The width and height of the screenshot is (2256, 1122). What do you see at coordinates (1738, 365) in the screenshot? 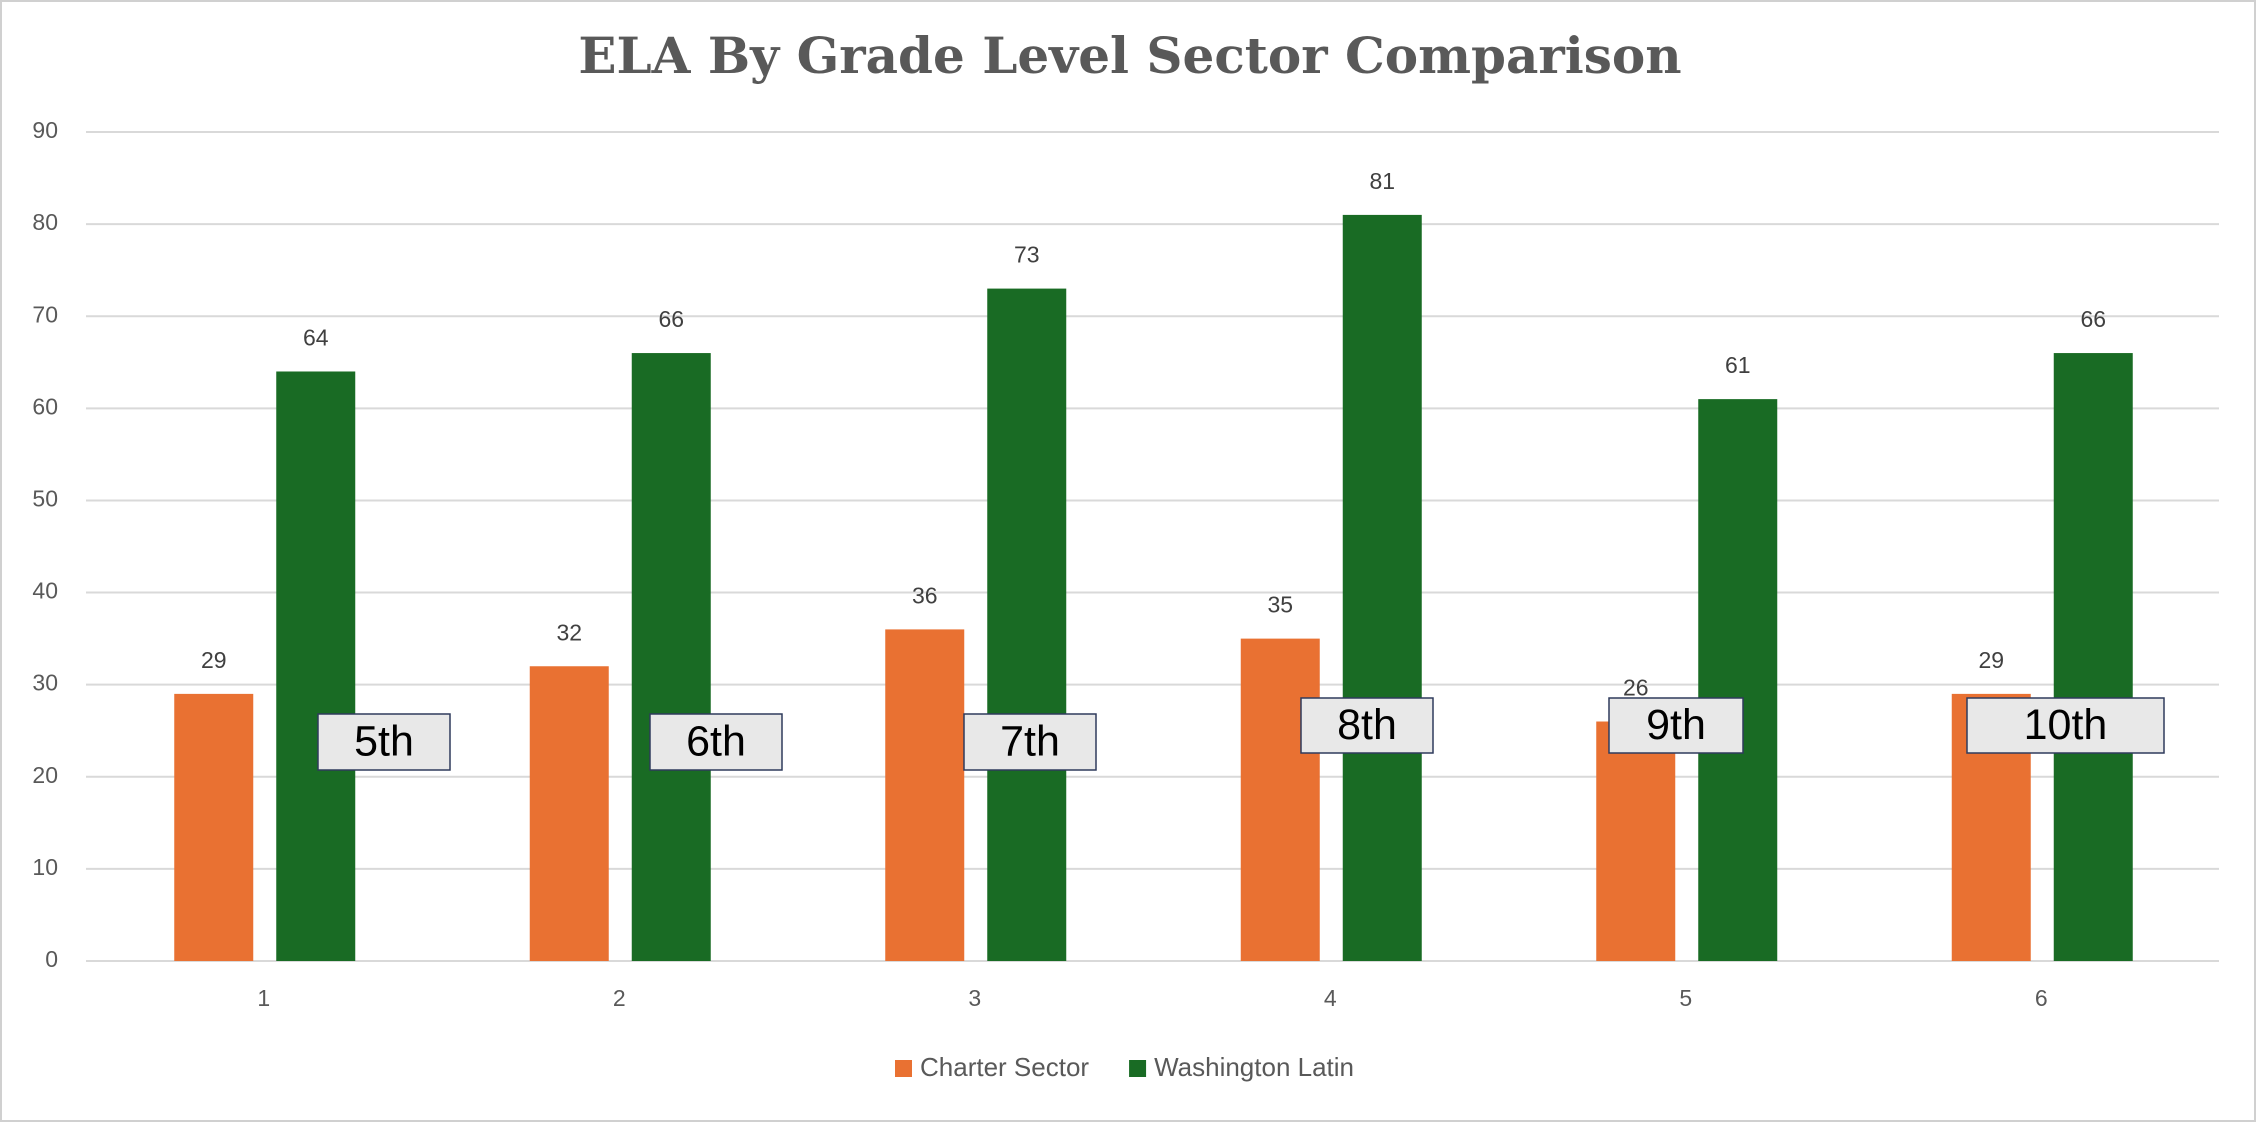
I see `data-label: 61` at bounding box center [1738, 365].